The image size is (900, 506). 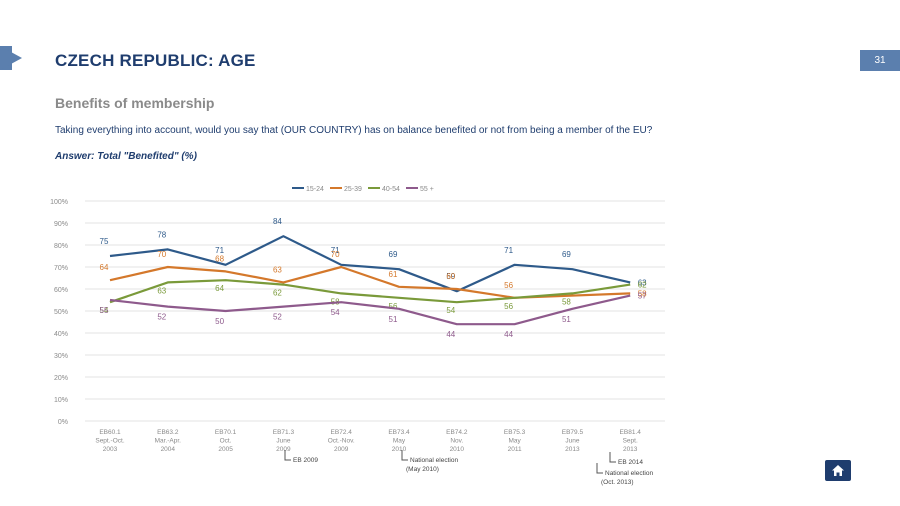 What do you see at coordinates (399, 432) in the screenshot?
I see `x-tick-label: EB73.4` at bounding box center [399, 432].